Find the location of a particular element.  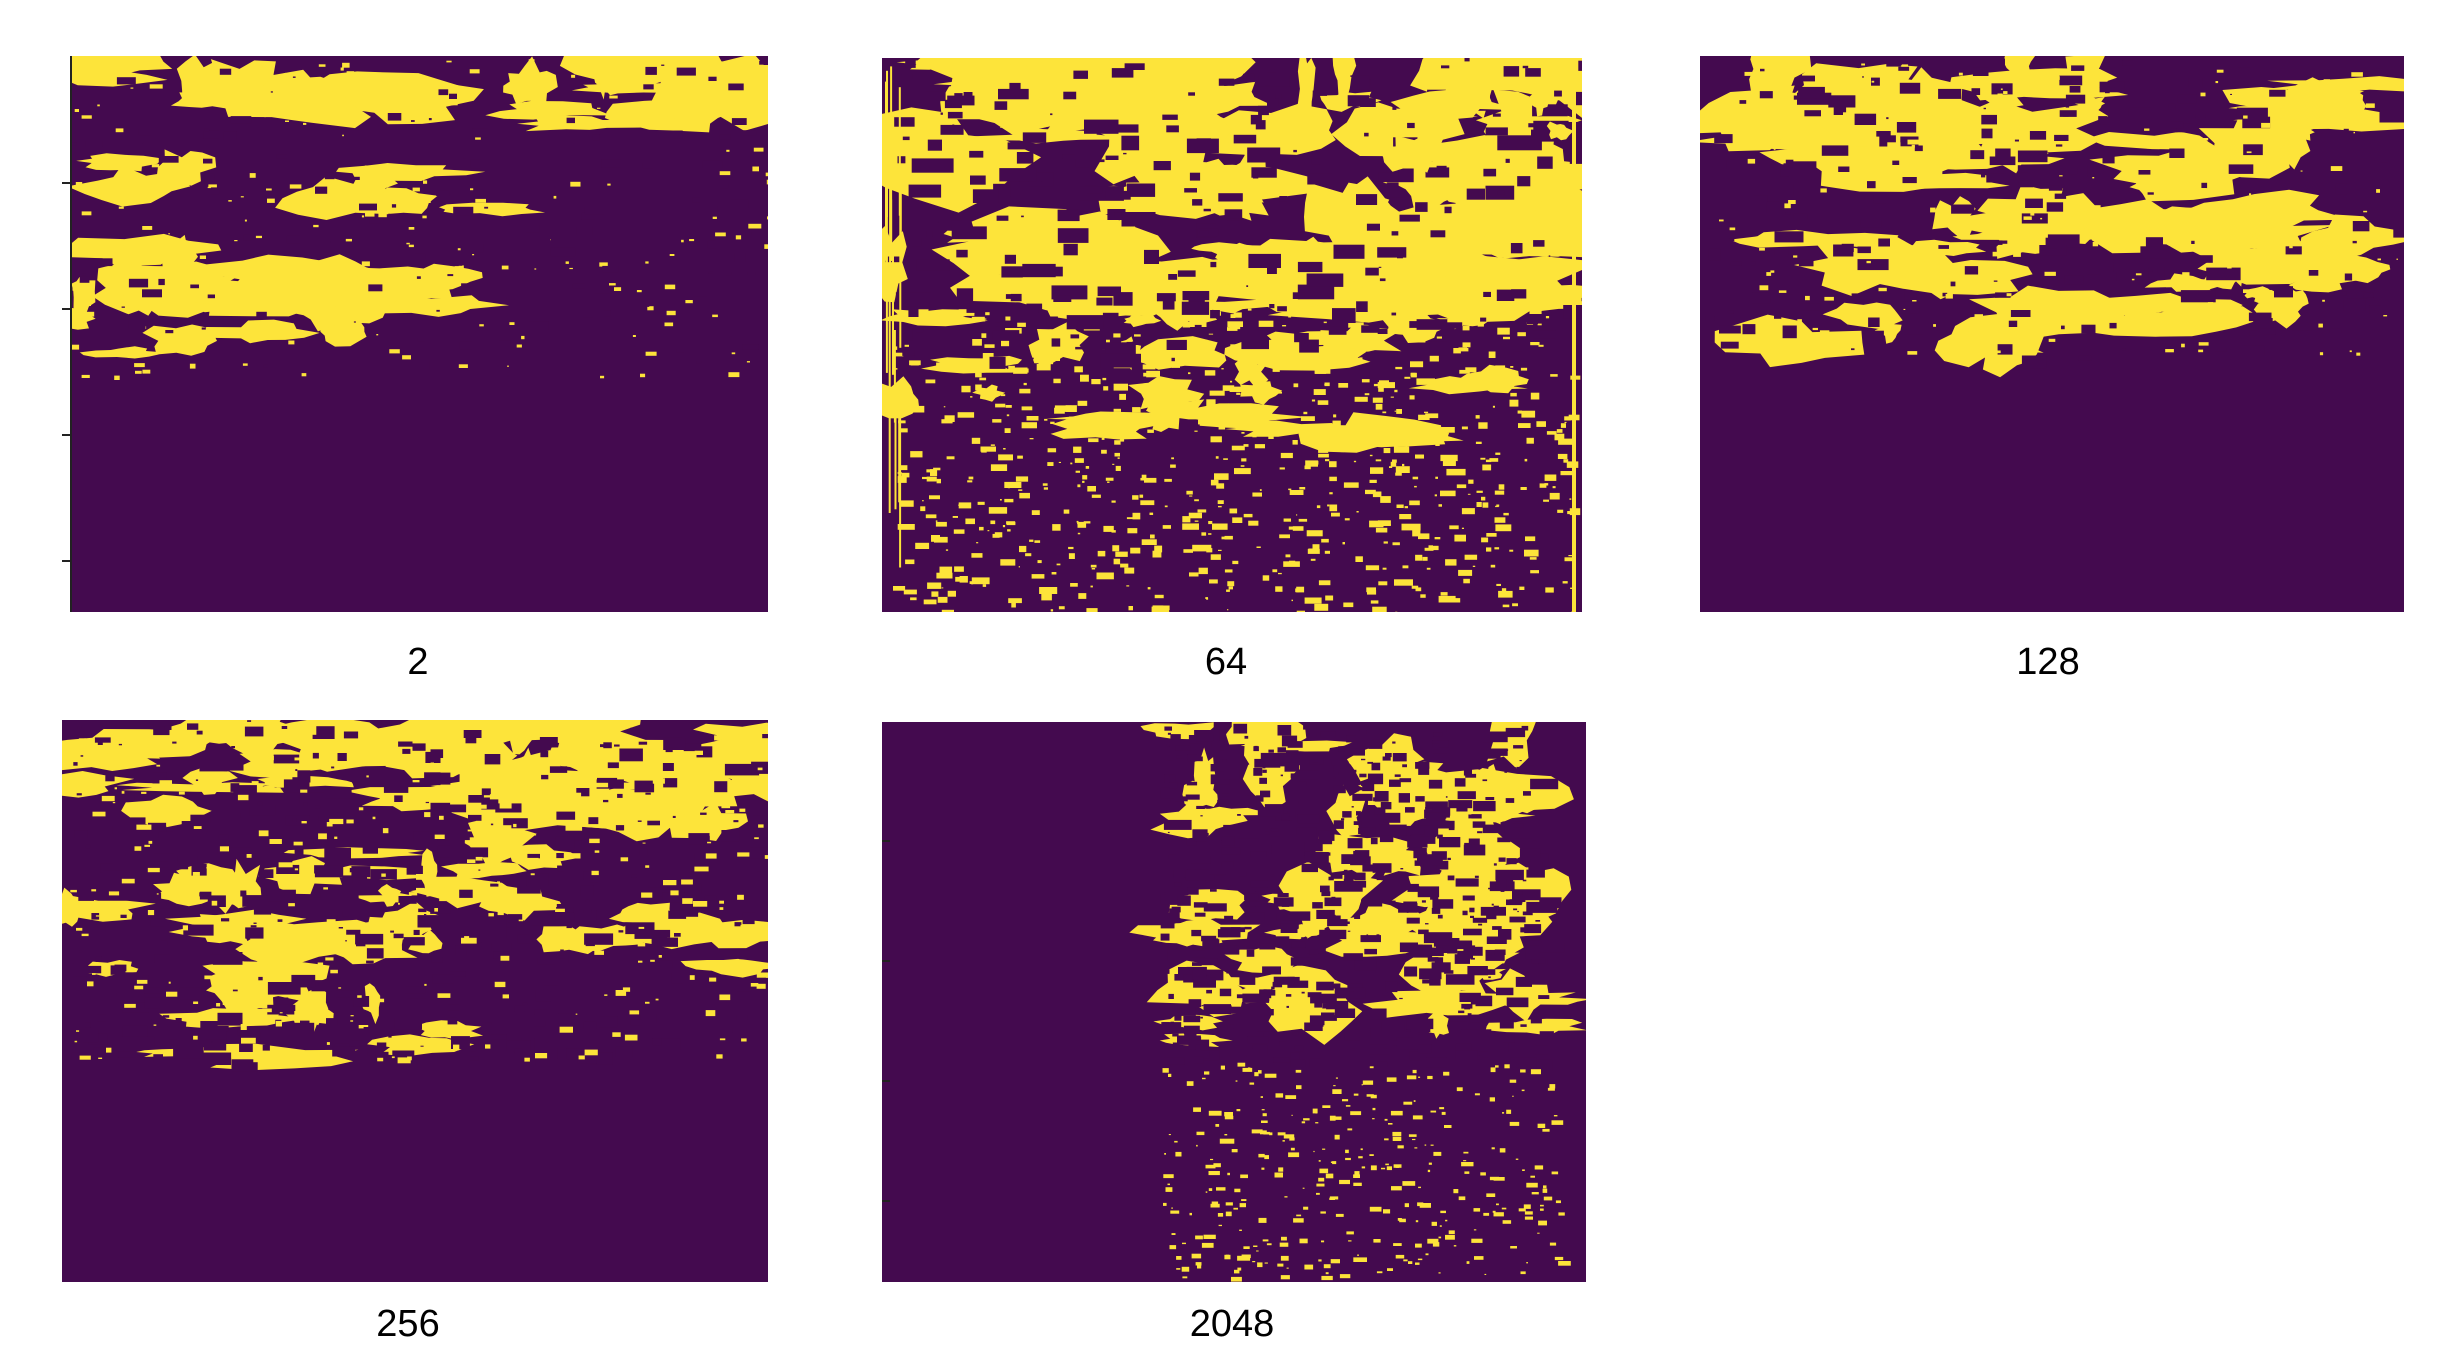

mask-streak is located at coordinates (890, 209).